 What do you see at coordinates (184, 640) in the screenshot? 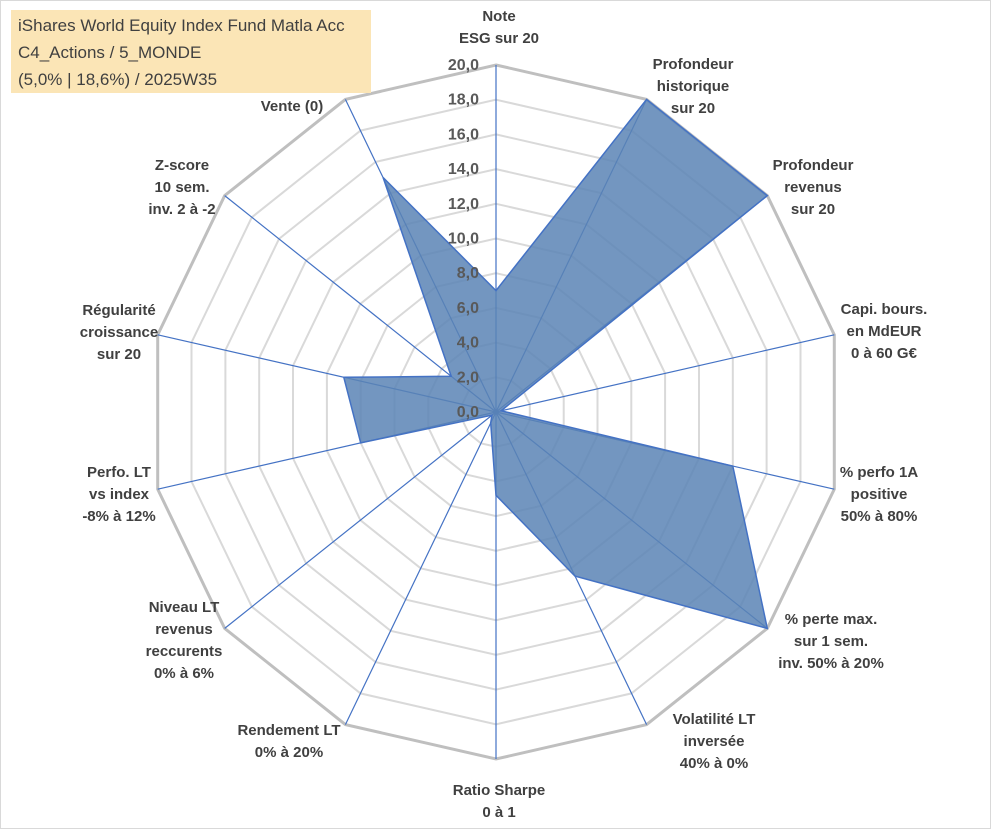
I see `axis-label: Niveau LT revenus reccurents 0% à 6%` at bounding box center [184, 640].